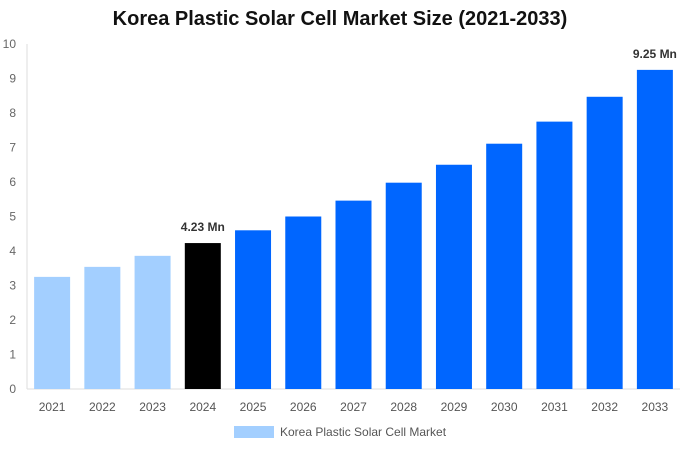  I want to click on bar-2033, so click(654, 229).